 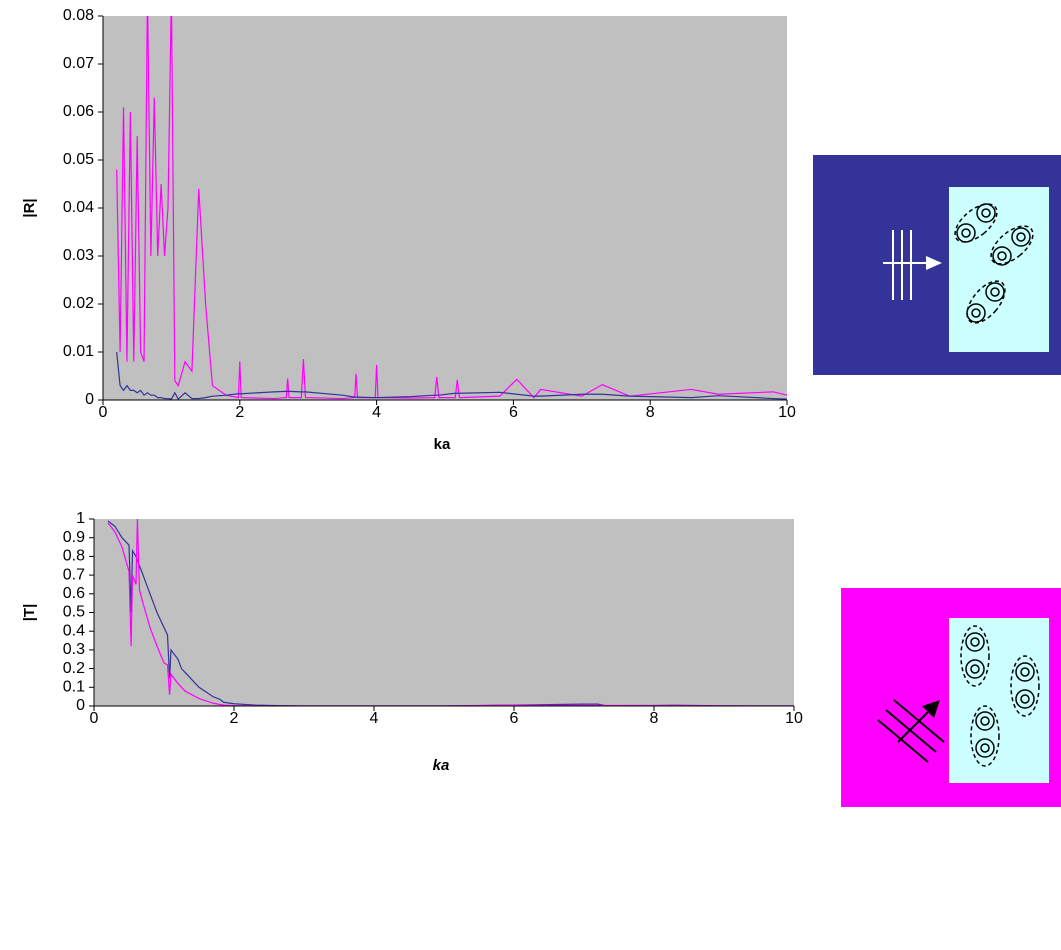 I want to click on y-tick-label: 0.4, so click(x=74, y=630).